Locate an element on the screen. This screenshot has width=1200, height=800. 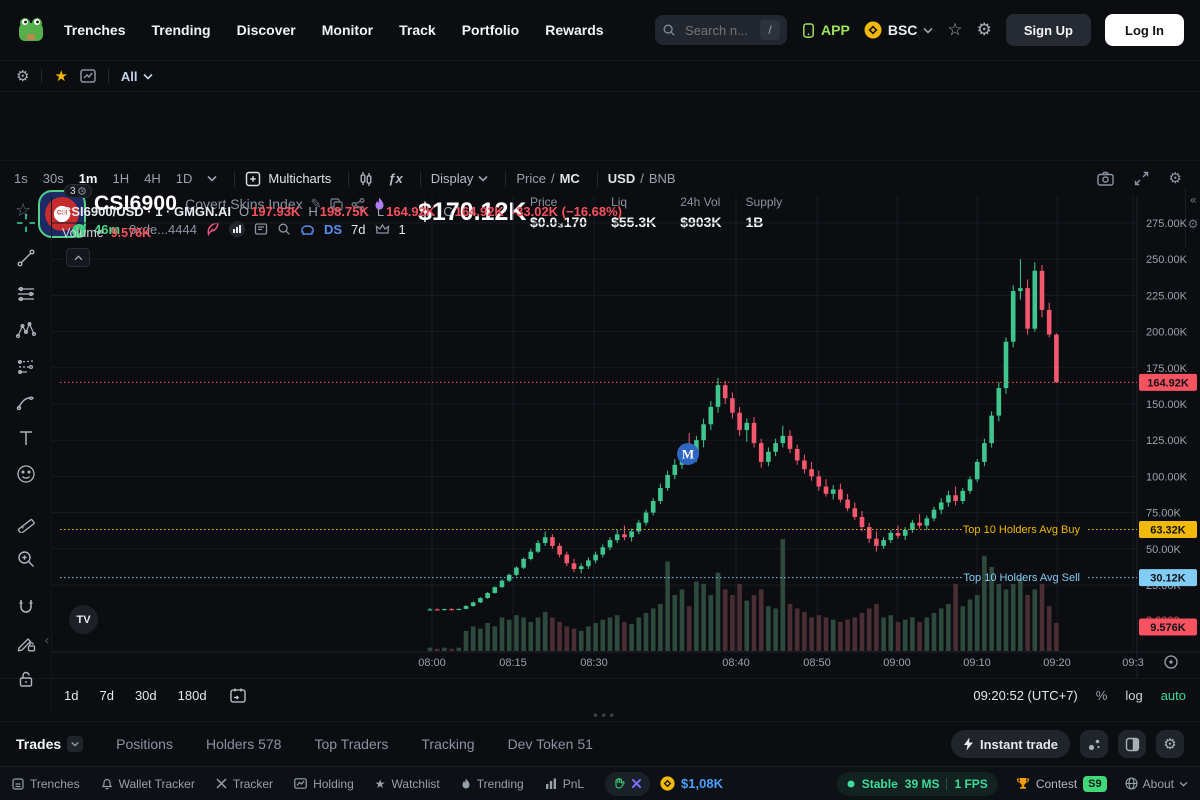
wallet-balance: $1,08K is located at coordinates (691, 783).